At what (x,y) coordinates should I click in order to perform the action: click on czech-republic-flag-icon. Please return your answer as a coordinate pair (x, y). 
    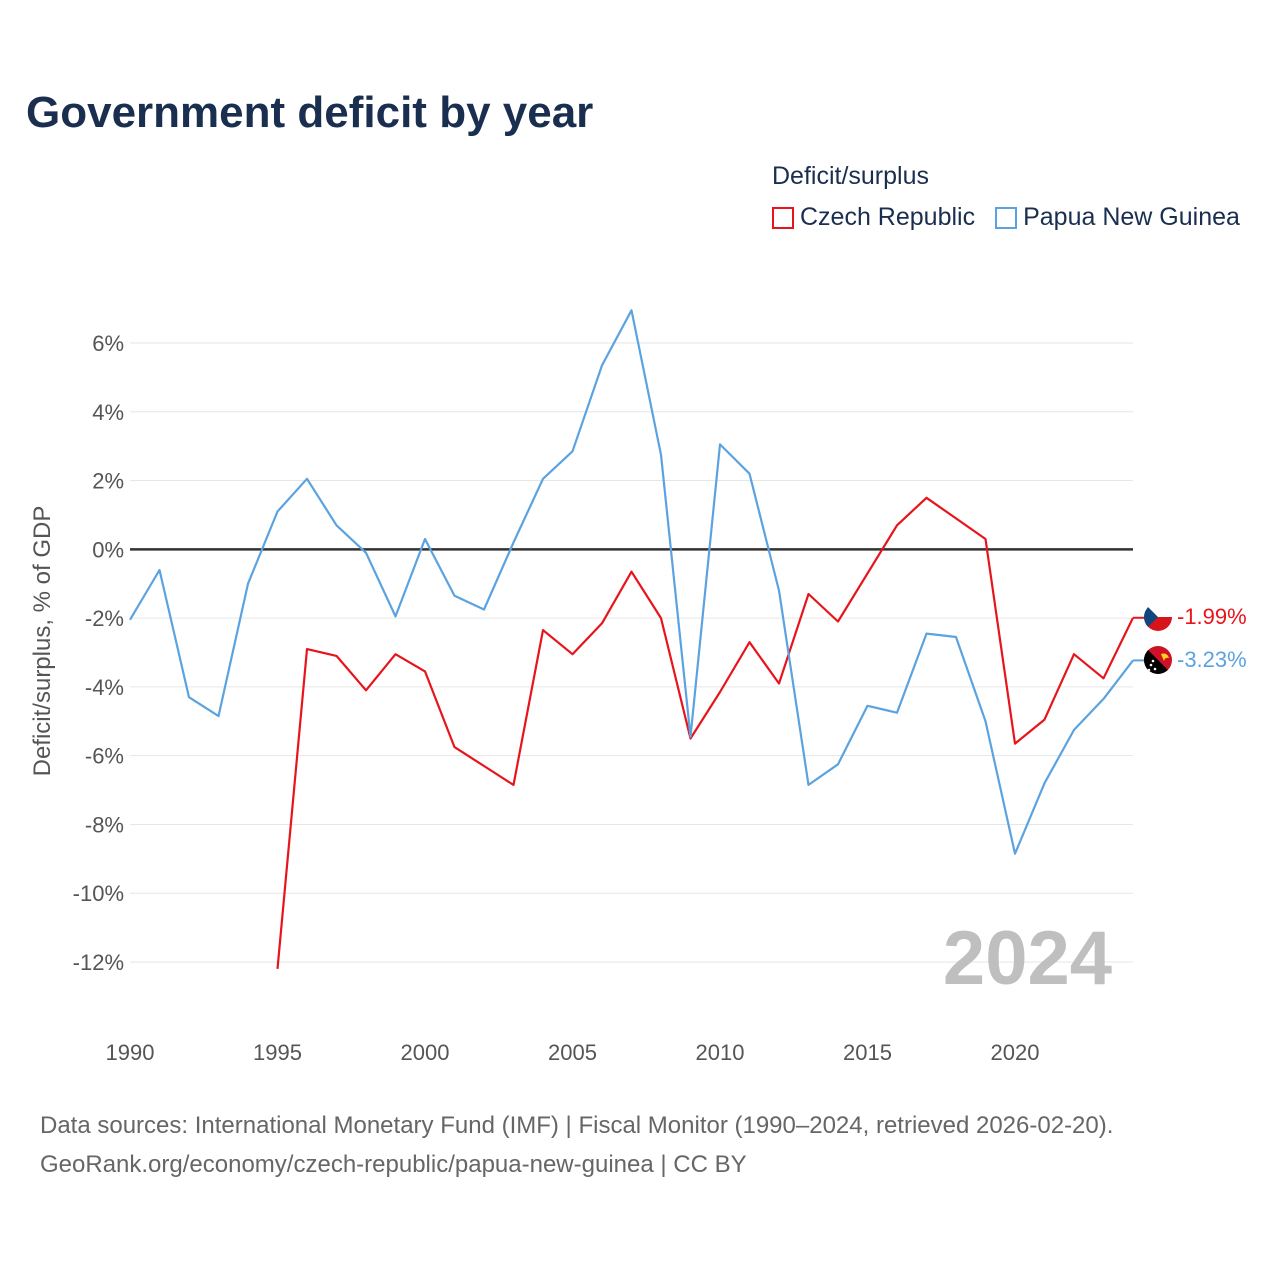
    Looking at the image, I should click on (1158, 617).